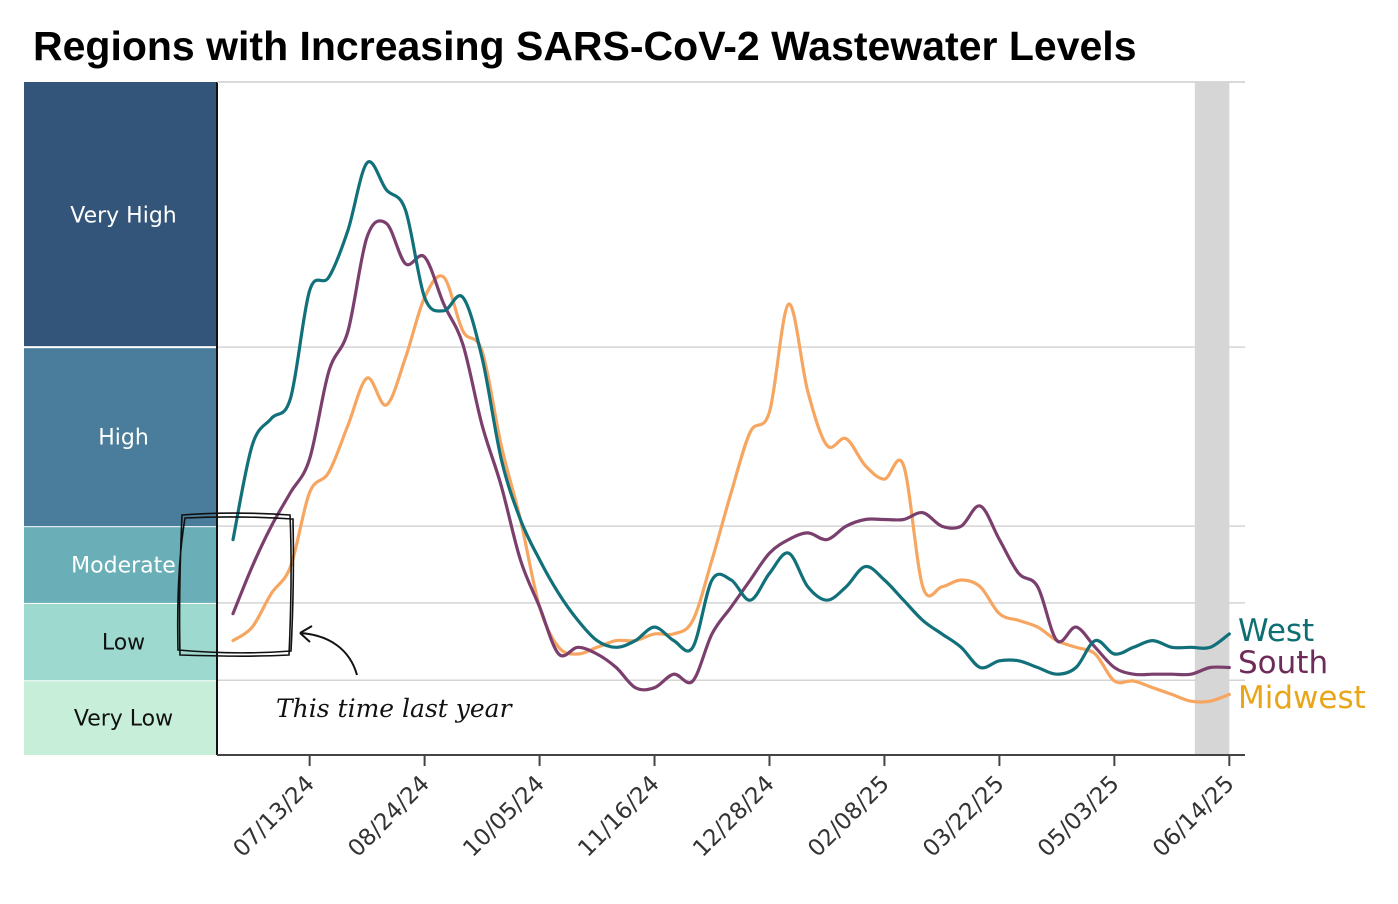  What do you see at coordinates (395, 708) in the screenshot?
I see `annotation-text: This time last year` at bounding box center [395, 708].